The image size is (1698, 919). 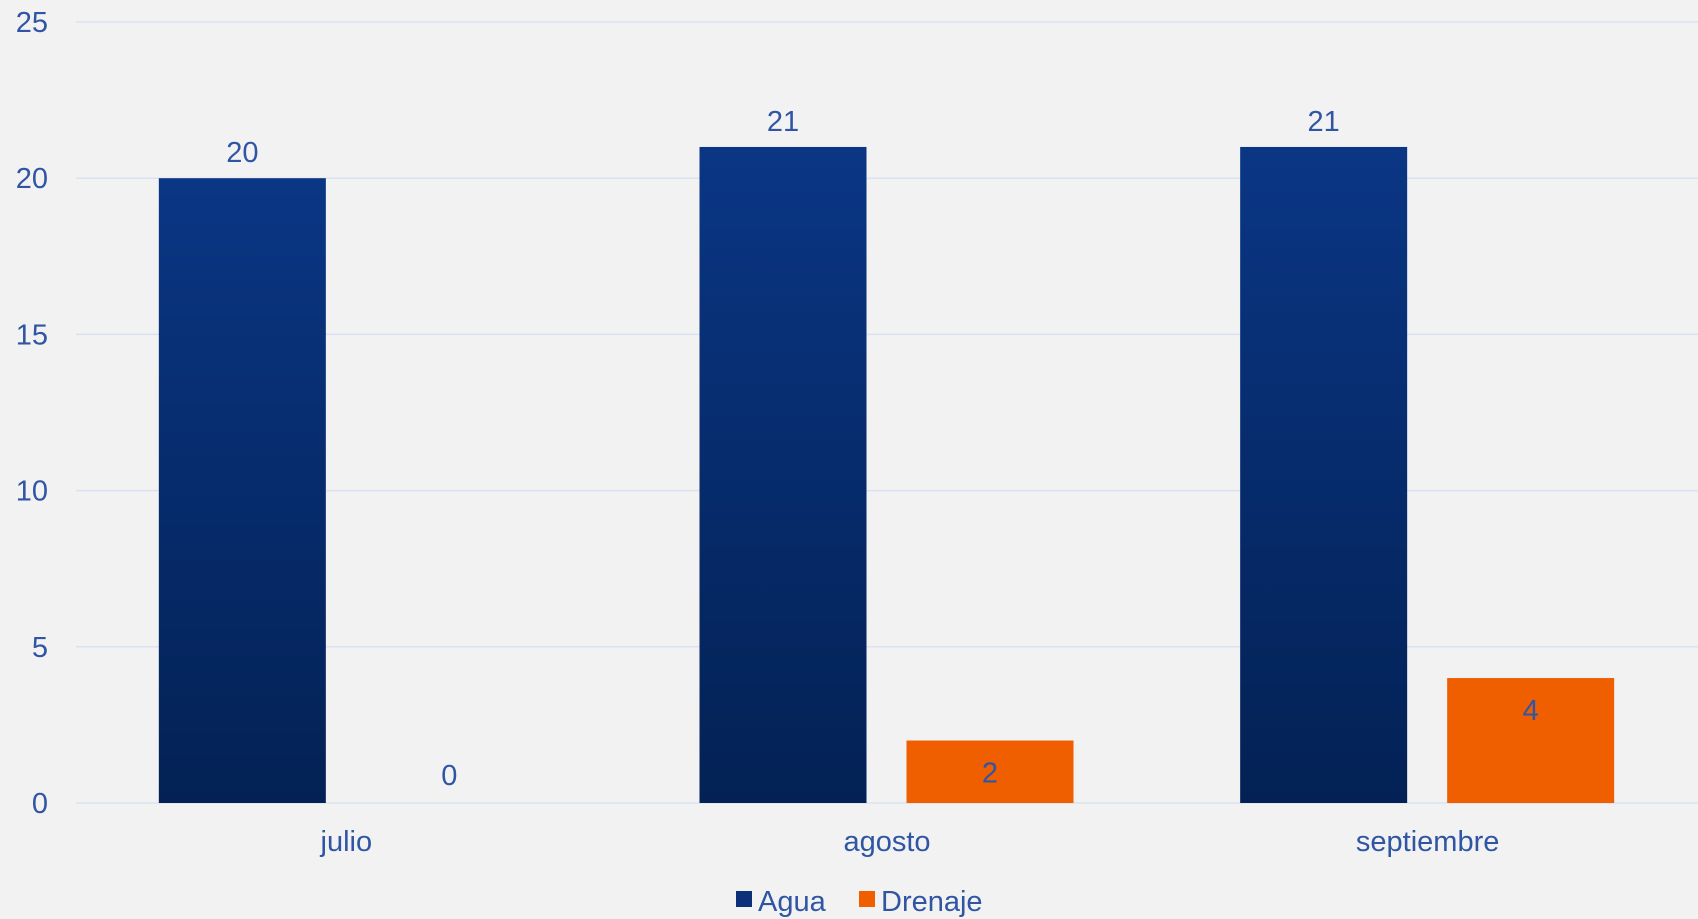 I want to click on data-label: 20, so click(x=242, y=153).